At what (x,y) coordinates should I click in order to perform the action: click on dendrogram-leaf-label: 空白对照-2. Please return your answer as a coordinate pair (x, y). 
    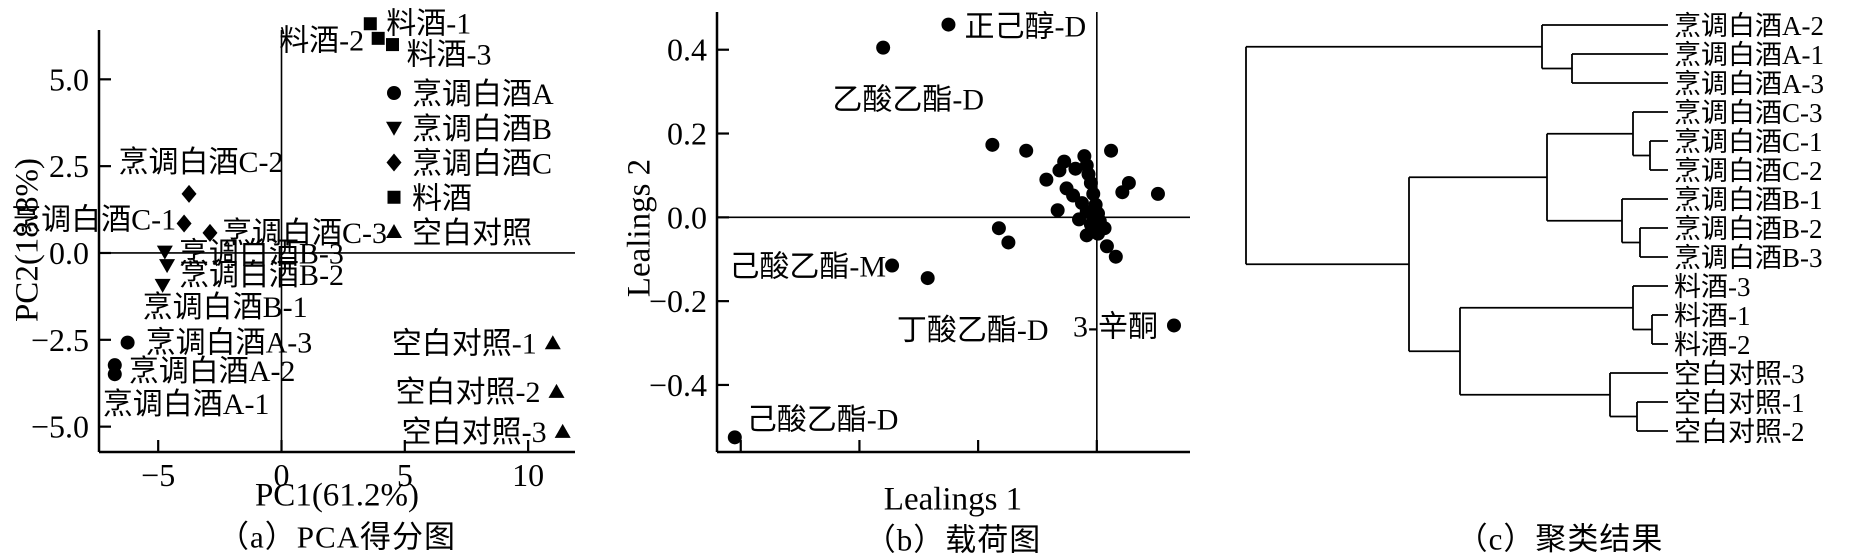
    Looking at the image, I should click on (1739, 432).